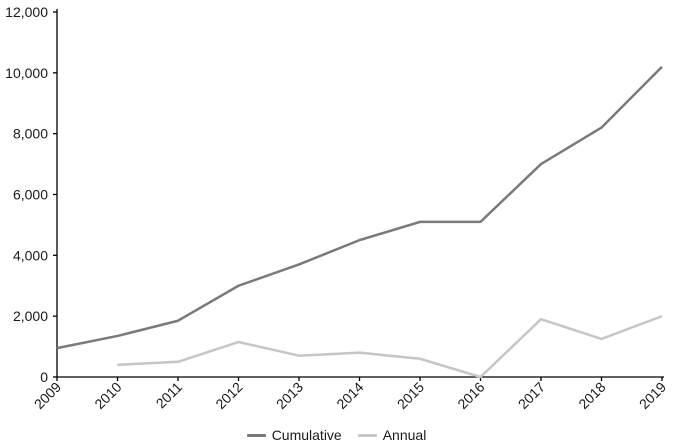  Describe the element at coordinates (531, 395) in the screenshot. I see `x-axis-label: 2017` at that location.